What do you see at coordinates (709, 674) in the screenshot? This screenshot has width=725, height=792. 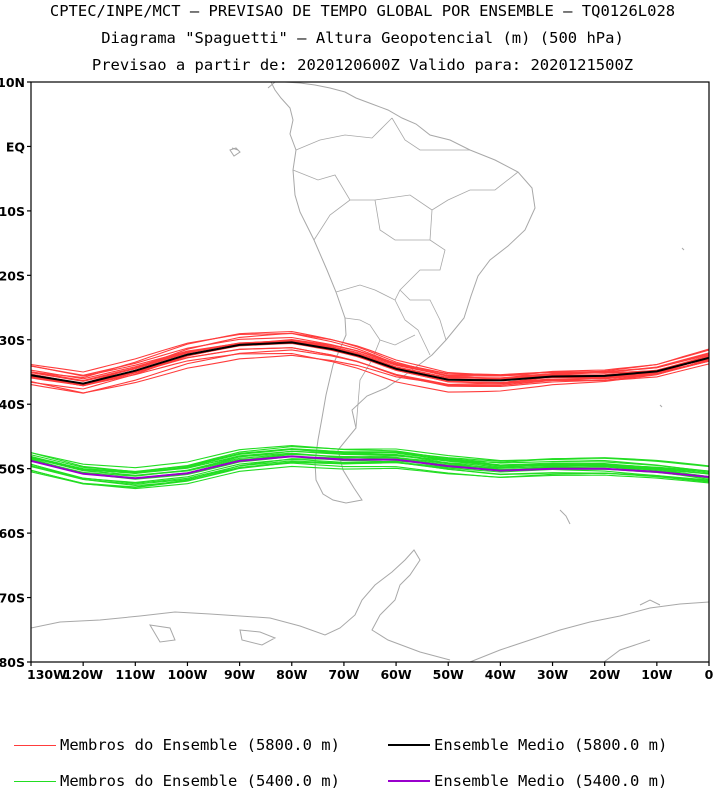 I see `lon-tick-label: 0` at bounding box center [709, 674].